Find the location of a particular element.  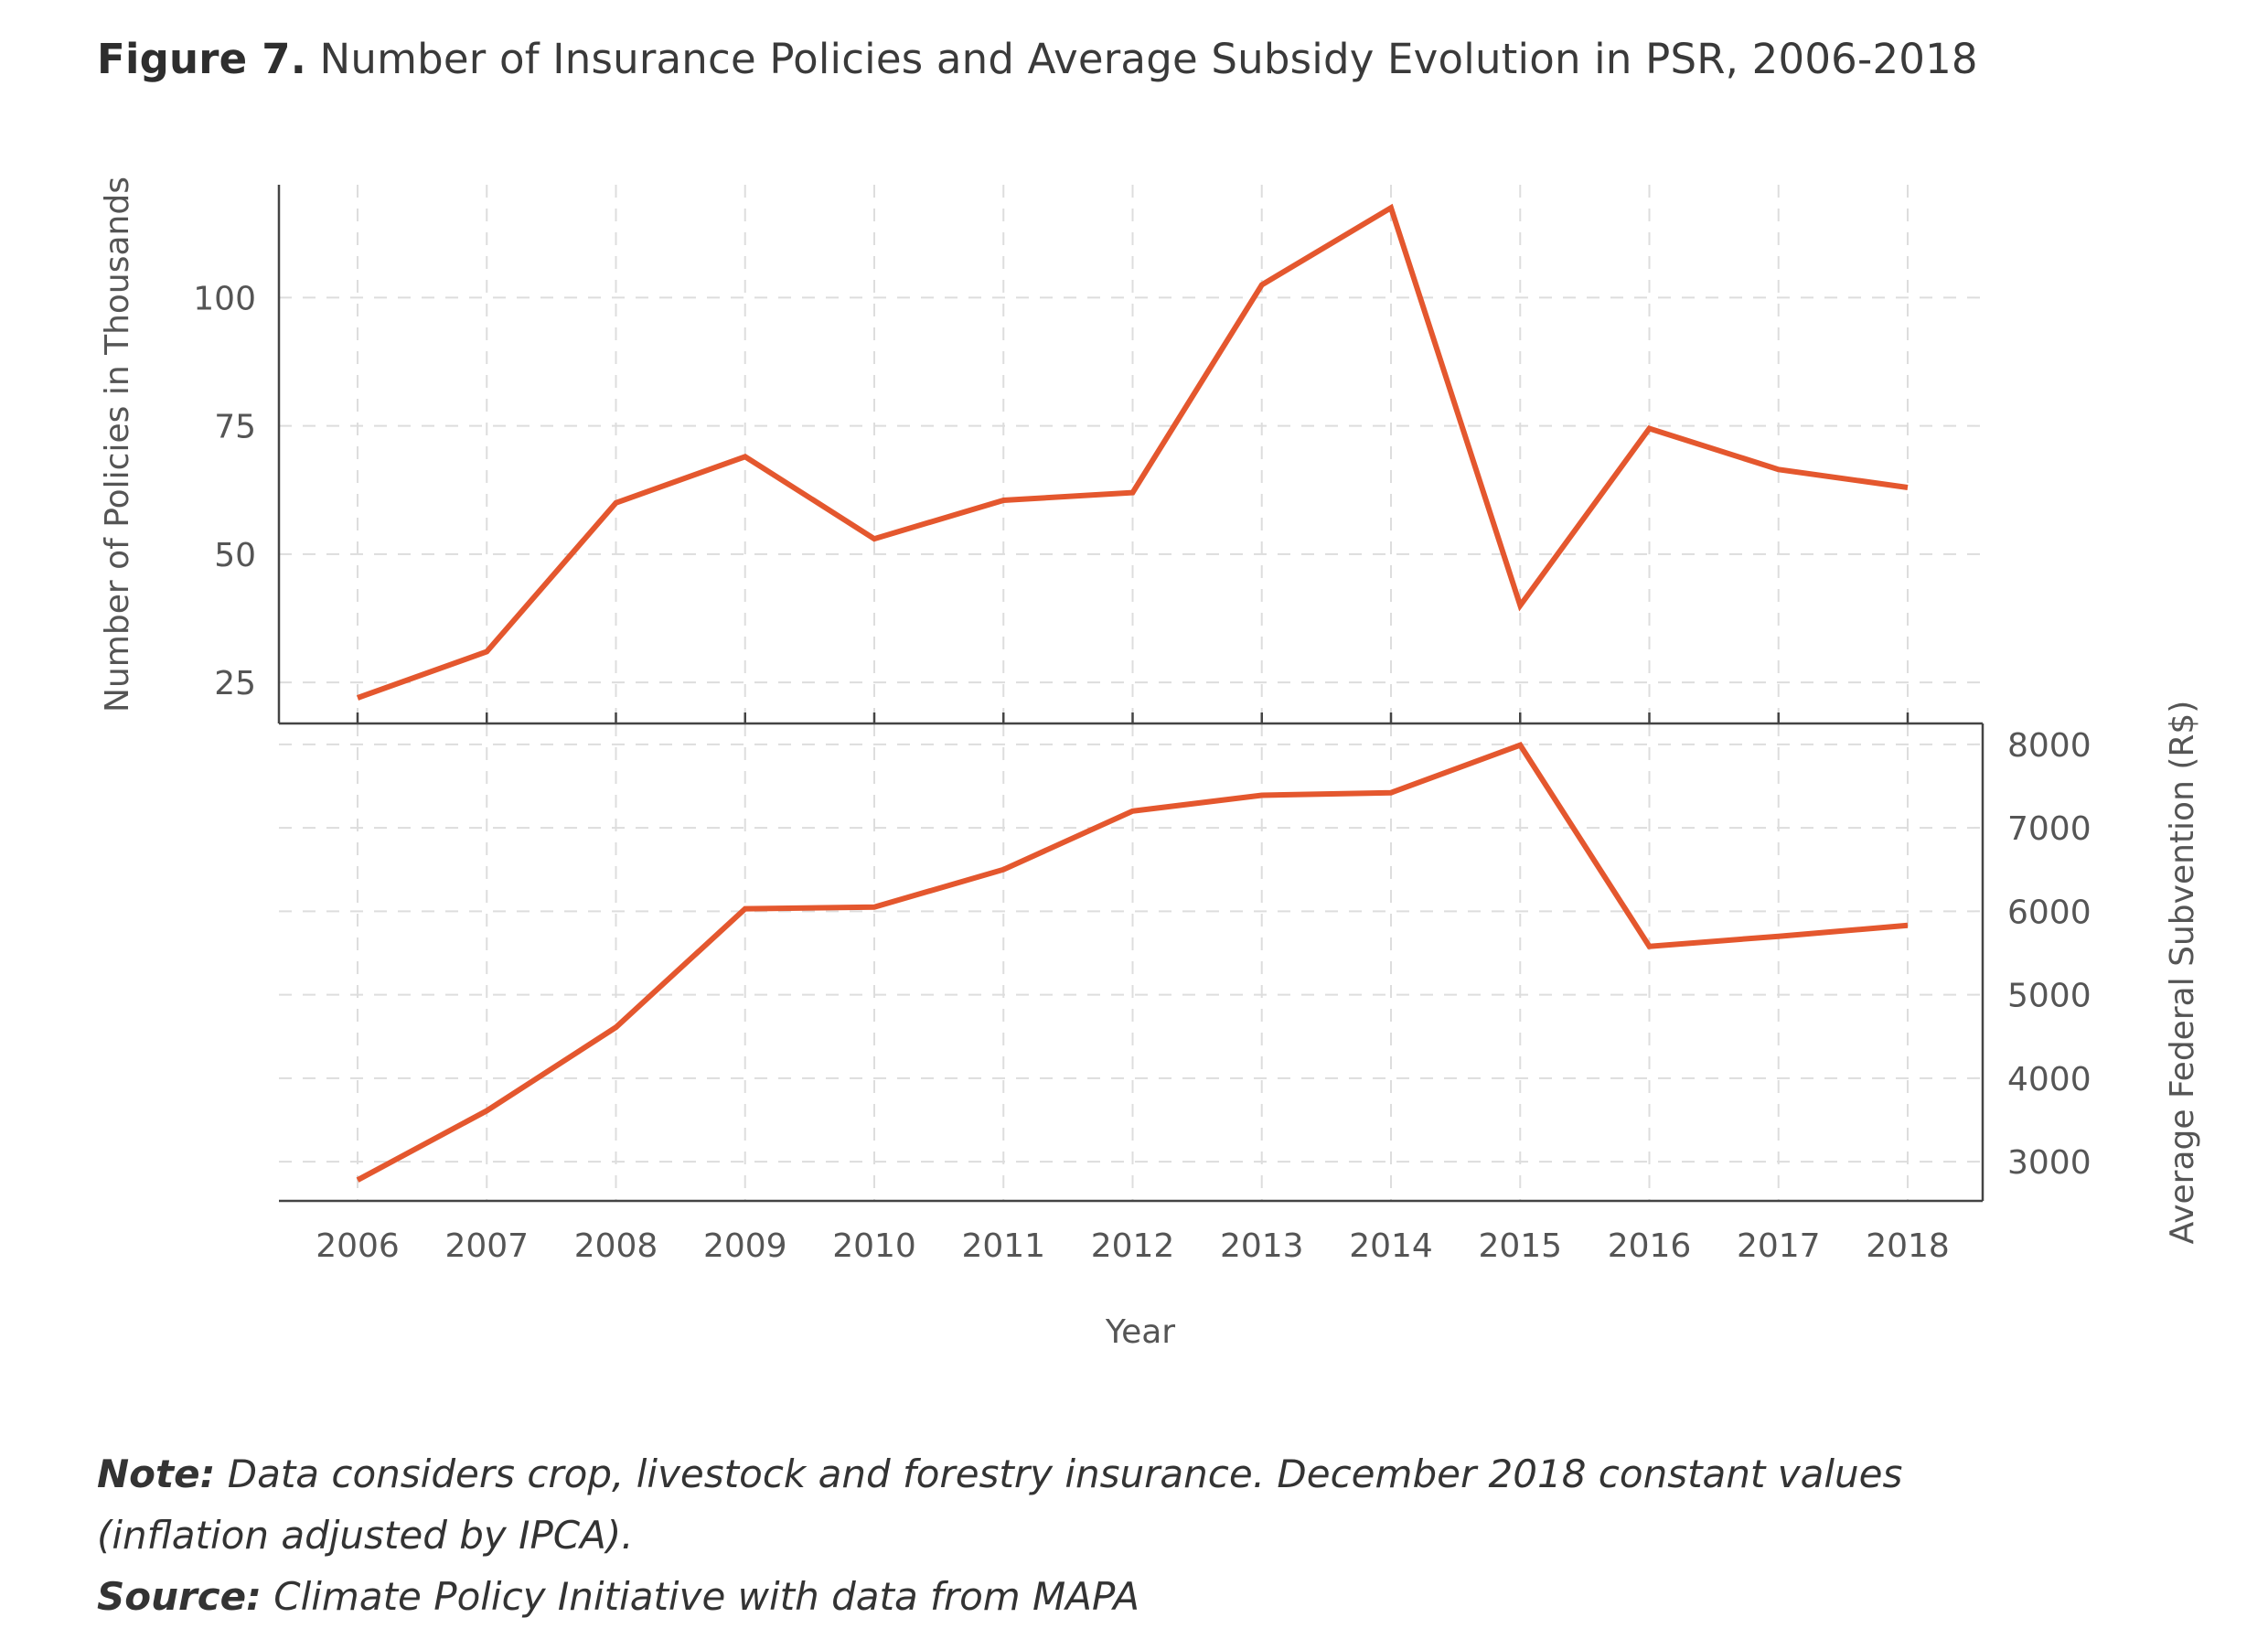

x-tick-label: 2006 is located at coordinates (358, 1246).